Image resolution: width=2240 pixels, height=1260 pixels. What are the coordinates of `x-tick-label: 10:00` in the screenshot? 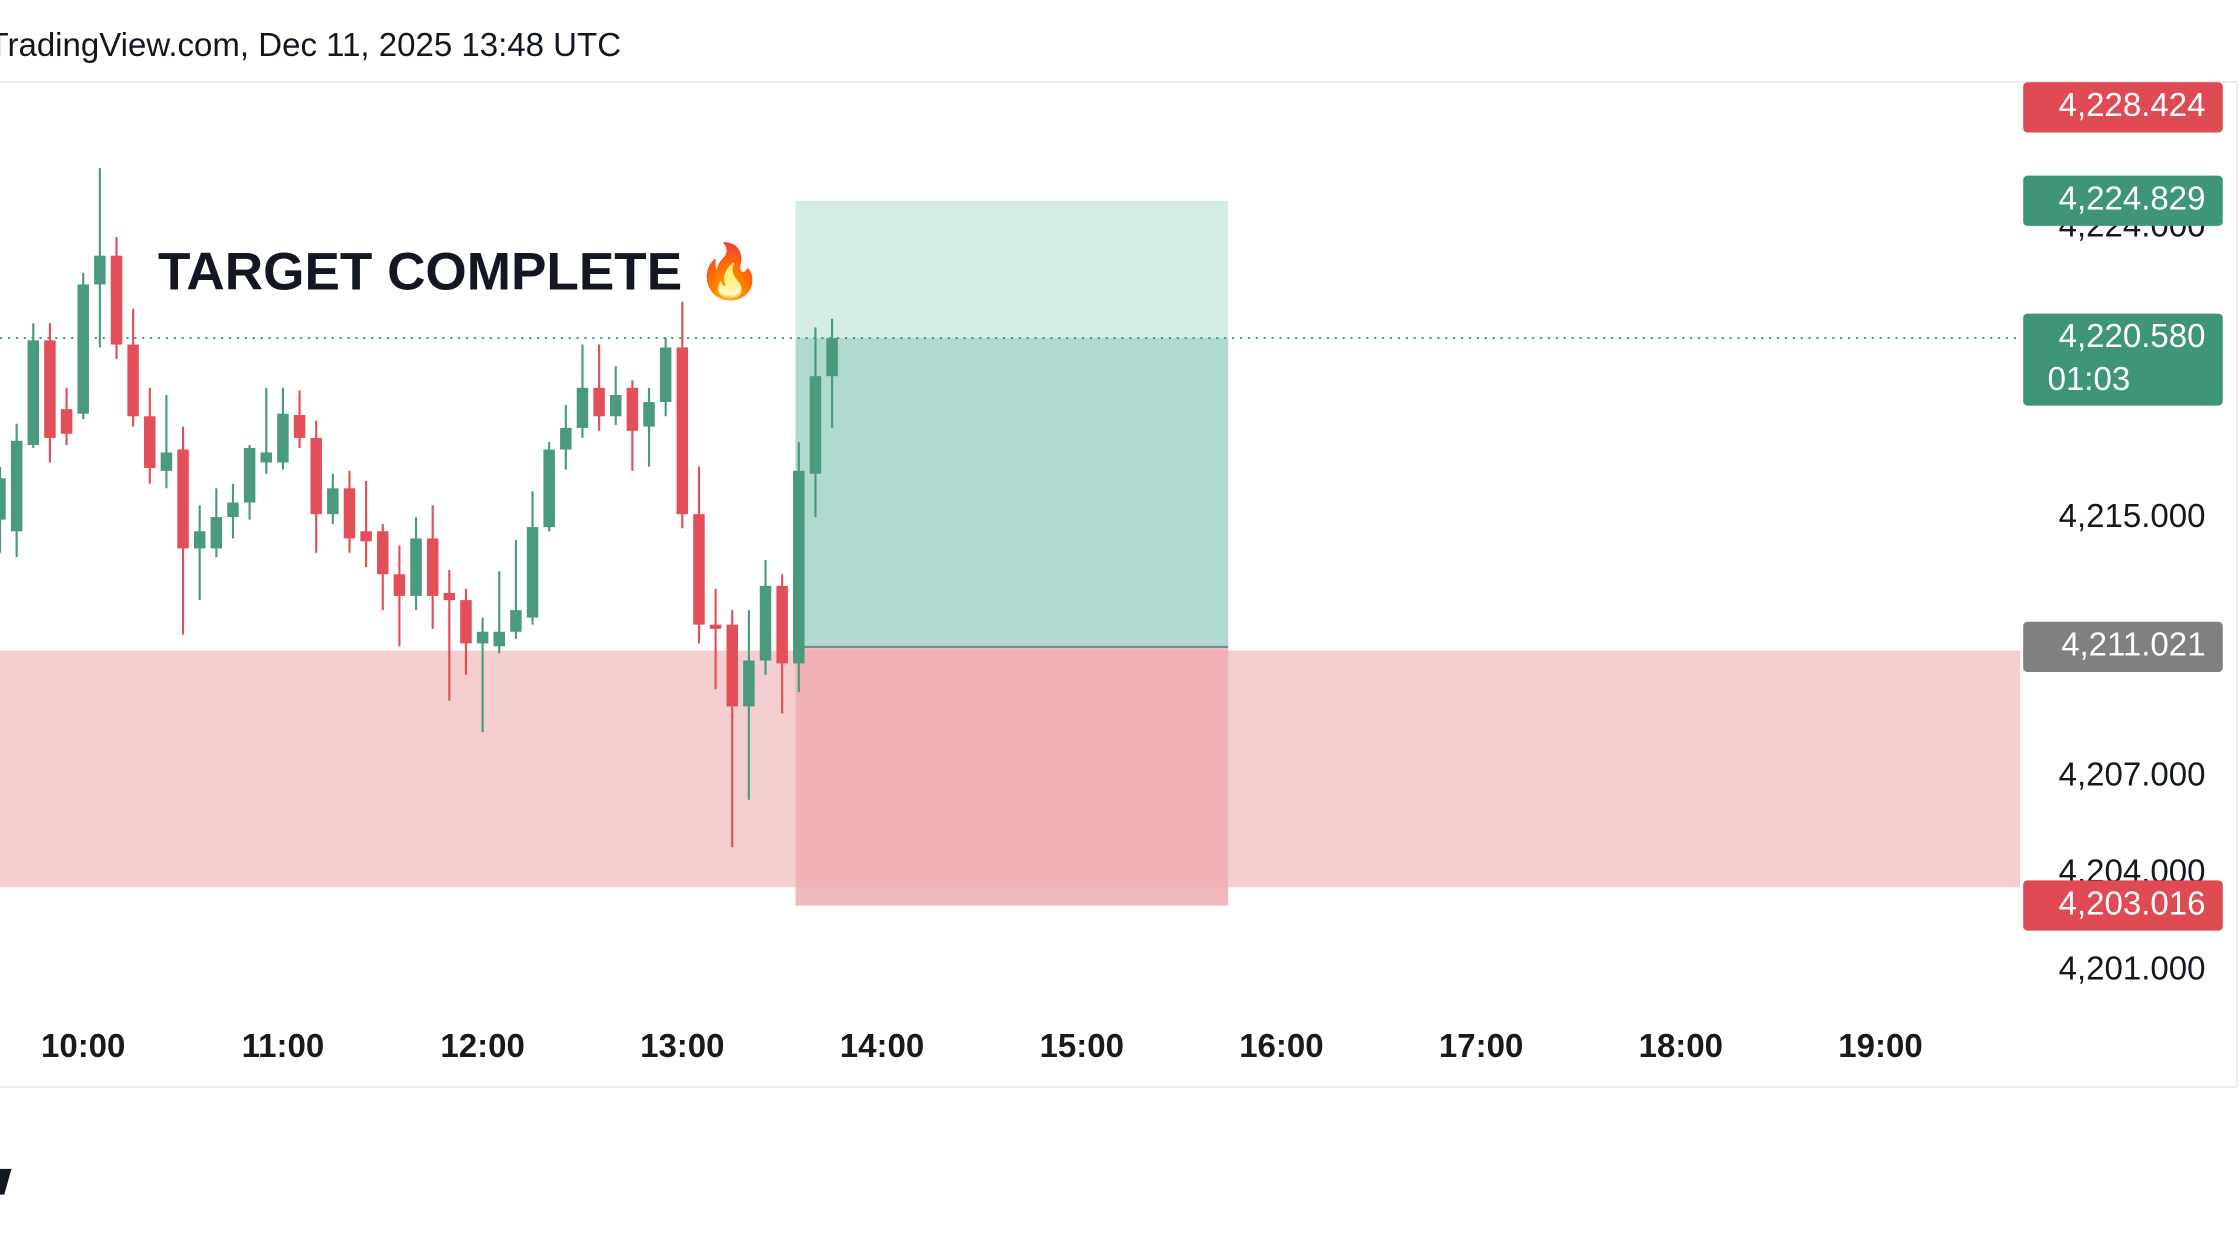 It's located at (83, 1045).